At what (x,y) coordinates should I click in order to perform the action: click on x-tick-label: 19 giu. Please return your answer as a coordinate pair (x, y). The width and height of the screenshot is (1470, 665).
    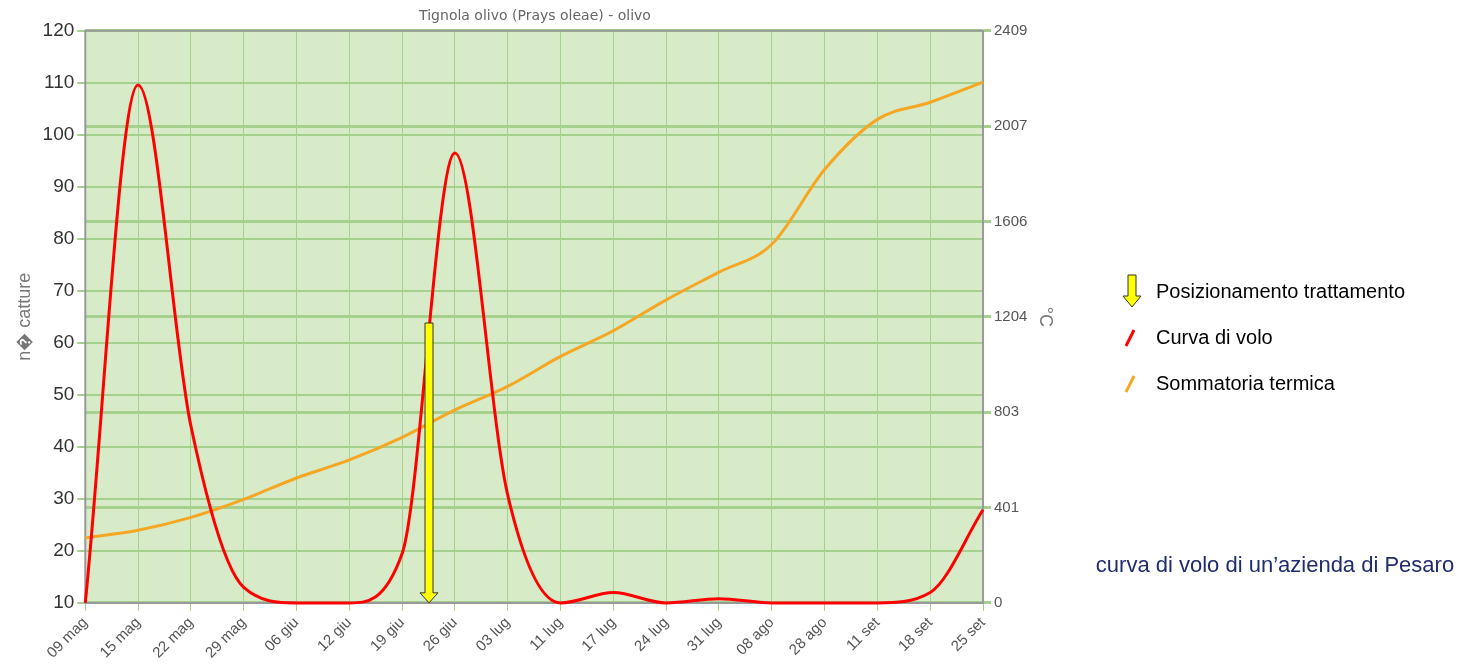
    Looking at the image, I should click on (387, 634).